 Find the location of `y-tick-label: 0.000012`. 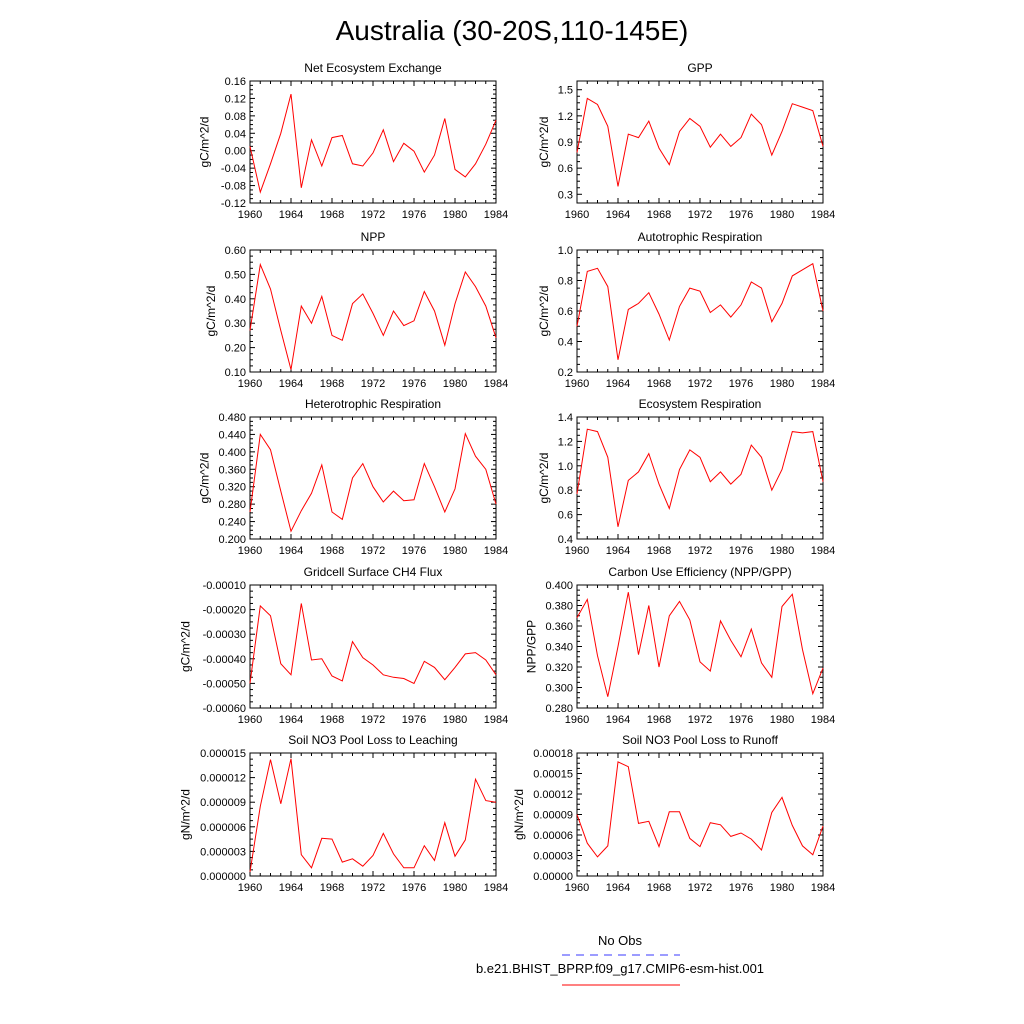

y-tick-label: 0.000012 is located at coordinates (223, 779).